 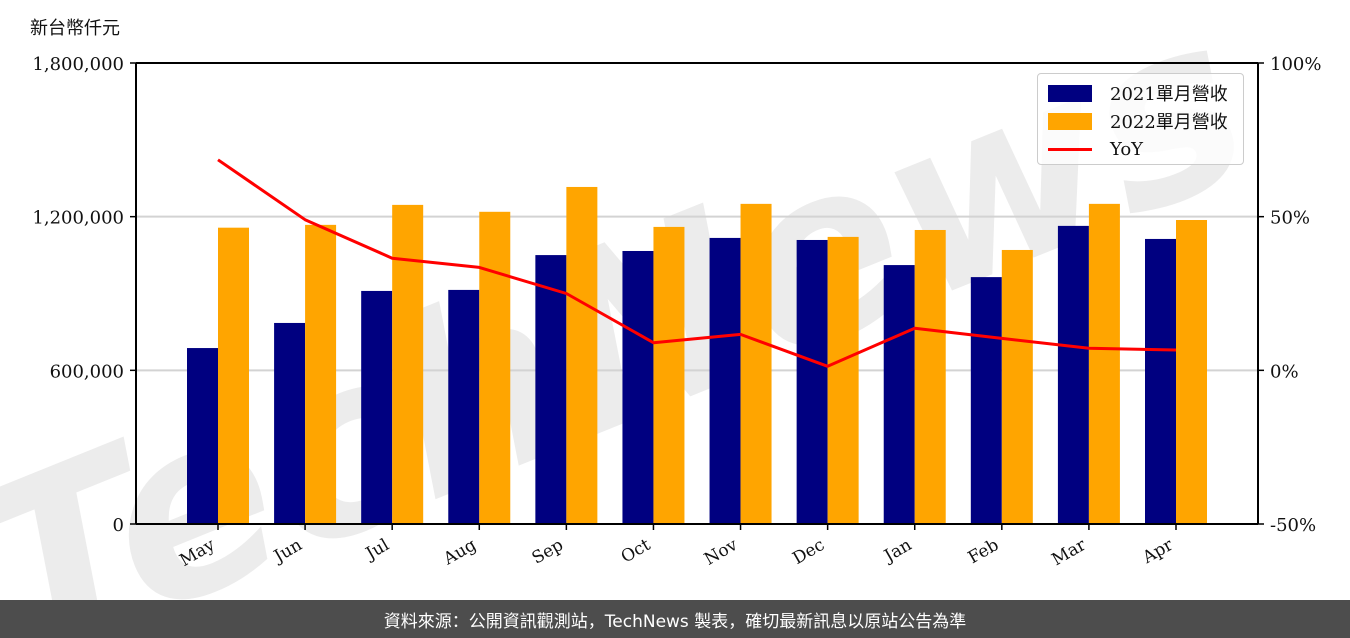 What do you see at coordinates (321, 374) in the screenshot?
I see `bar-2022-jun` at bounding box center [321, 374].